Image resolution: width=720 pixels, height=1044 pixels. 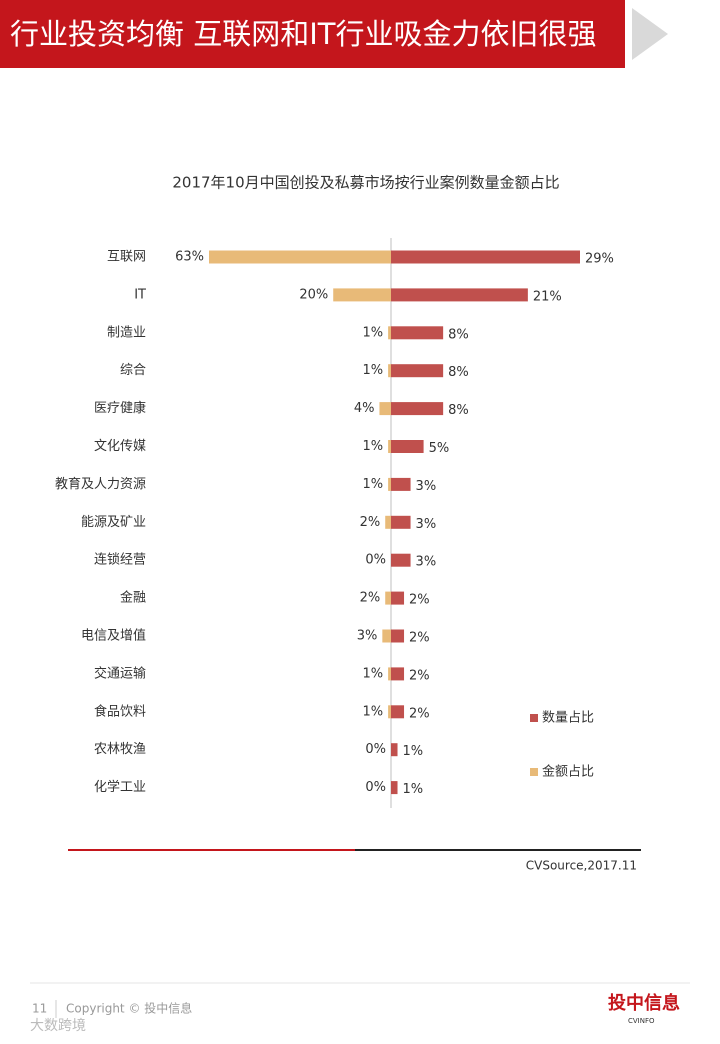 What do you see at coordinates (129, 1008) in the screenshot?
I see `copyright: Copyright © 投中信息` at bounding box center [129, 1008].